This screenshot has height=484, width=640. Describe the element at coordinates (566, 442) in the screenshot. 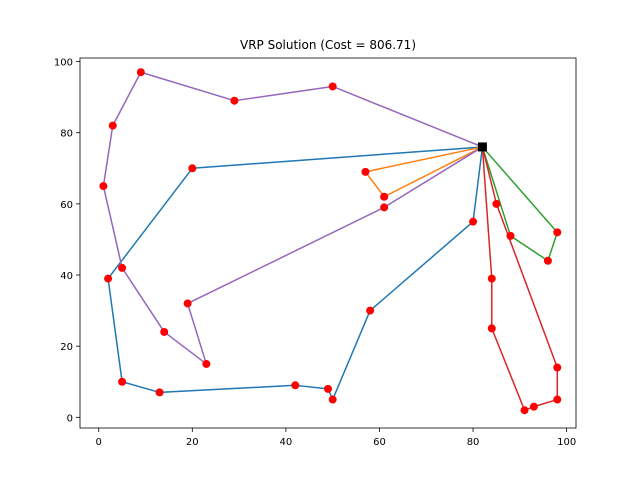

I see `x-tick-label: 100` at that location.